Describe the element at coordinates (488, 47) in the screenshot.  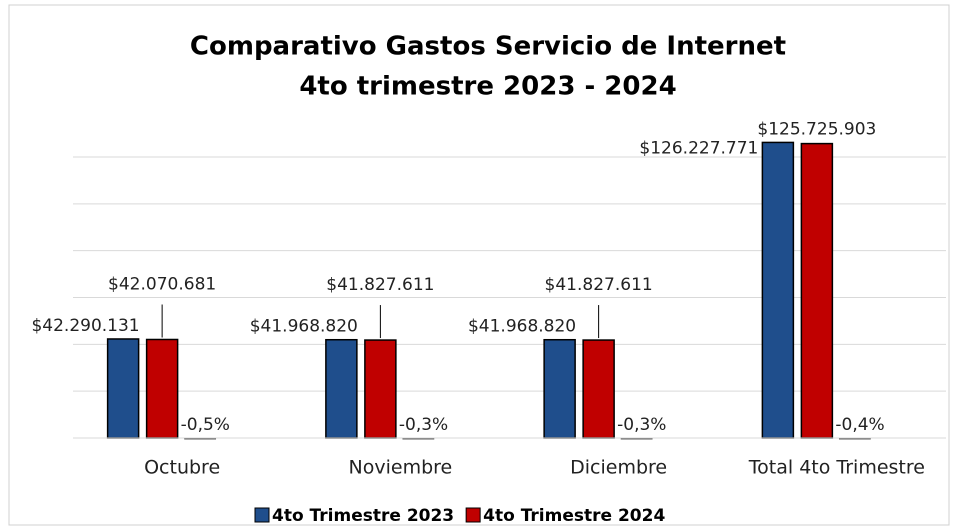
I see `chart-title: Comparativo Gastos Servicio de Internet` at that location.